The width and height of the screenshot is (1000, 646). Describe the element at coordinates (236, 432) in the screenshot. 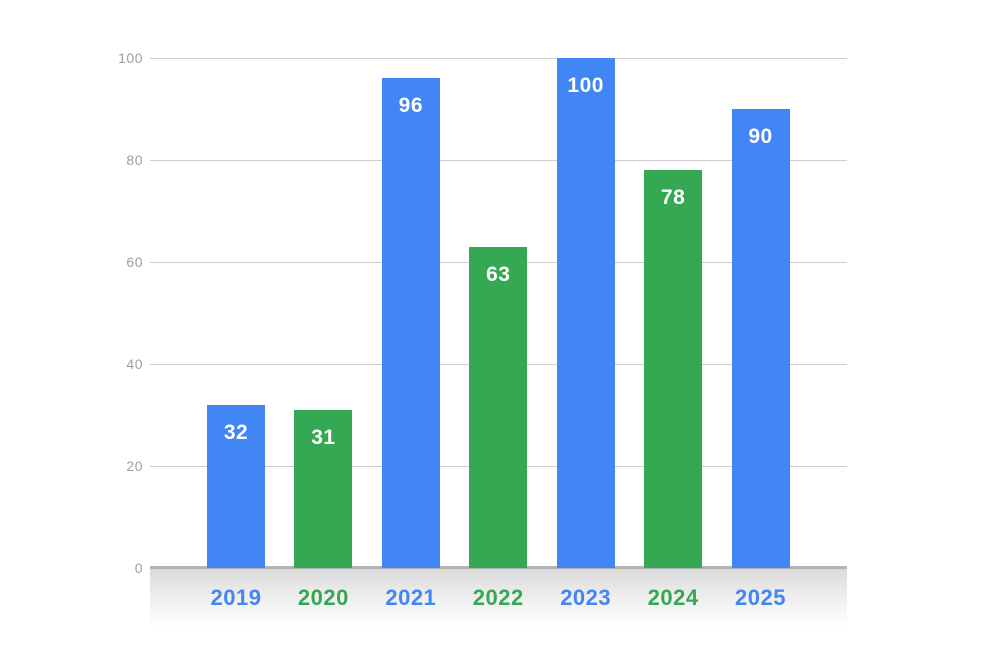

I see `bar-value-label-2019: 32` at that location.